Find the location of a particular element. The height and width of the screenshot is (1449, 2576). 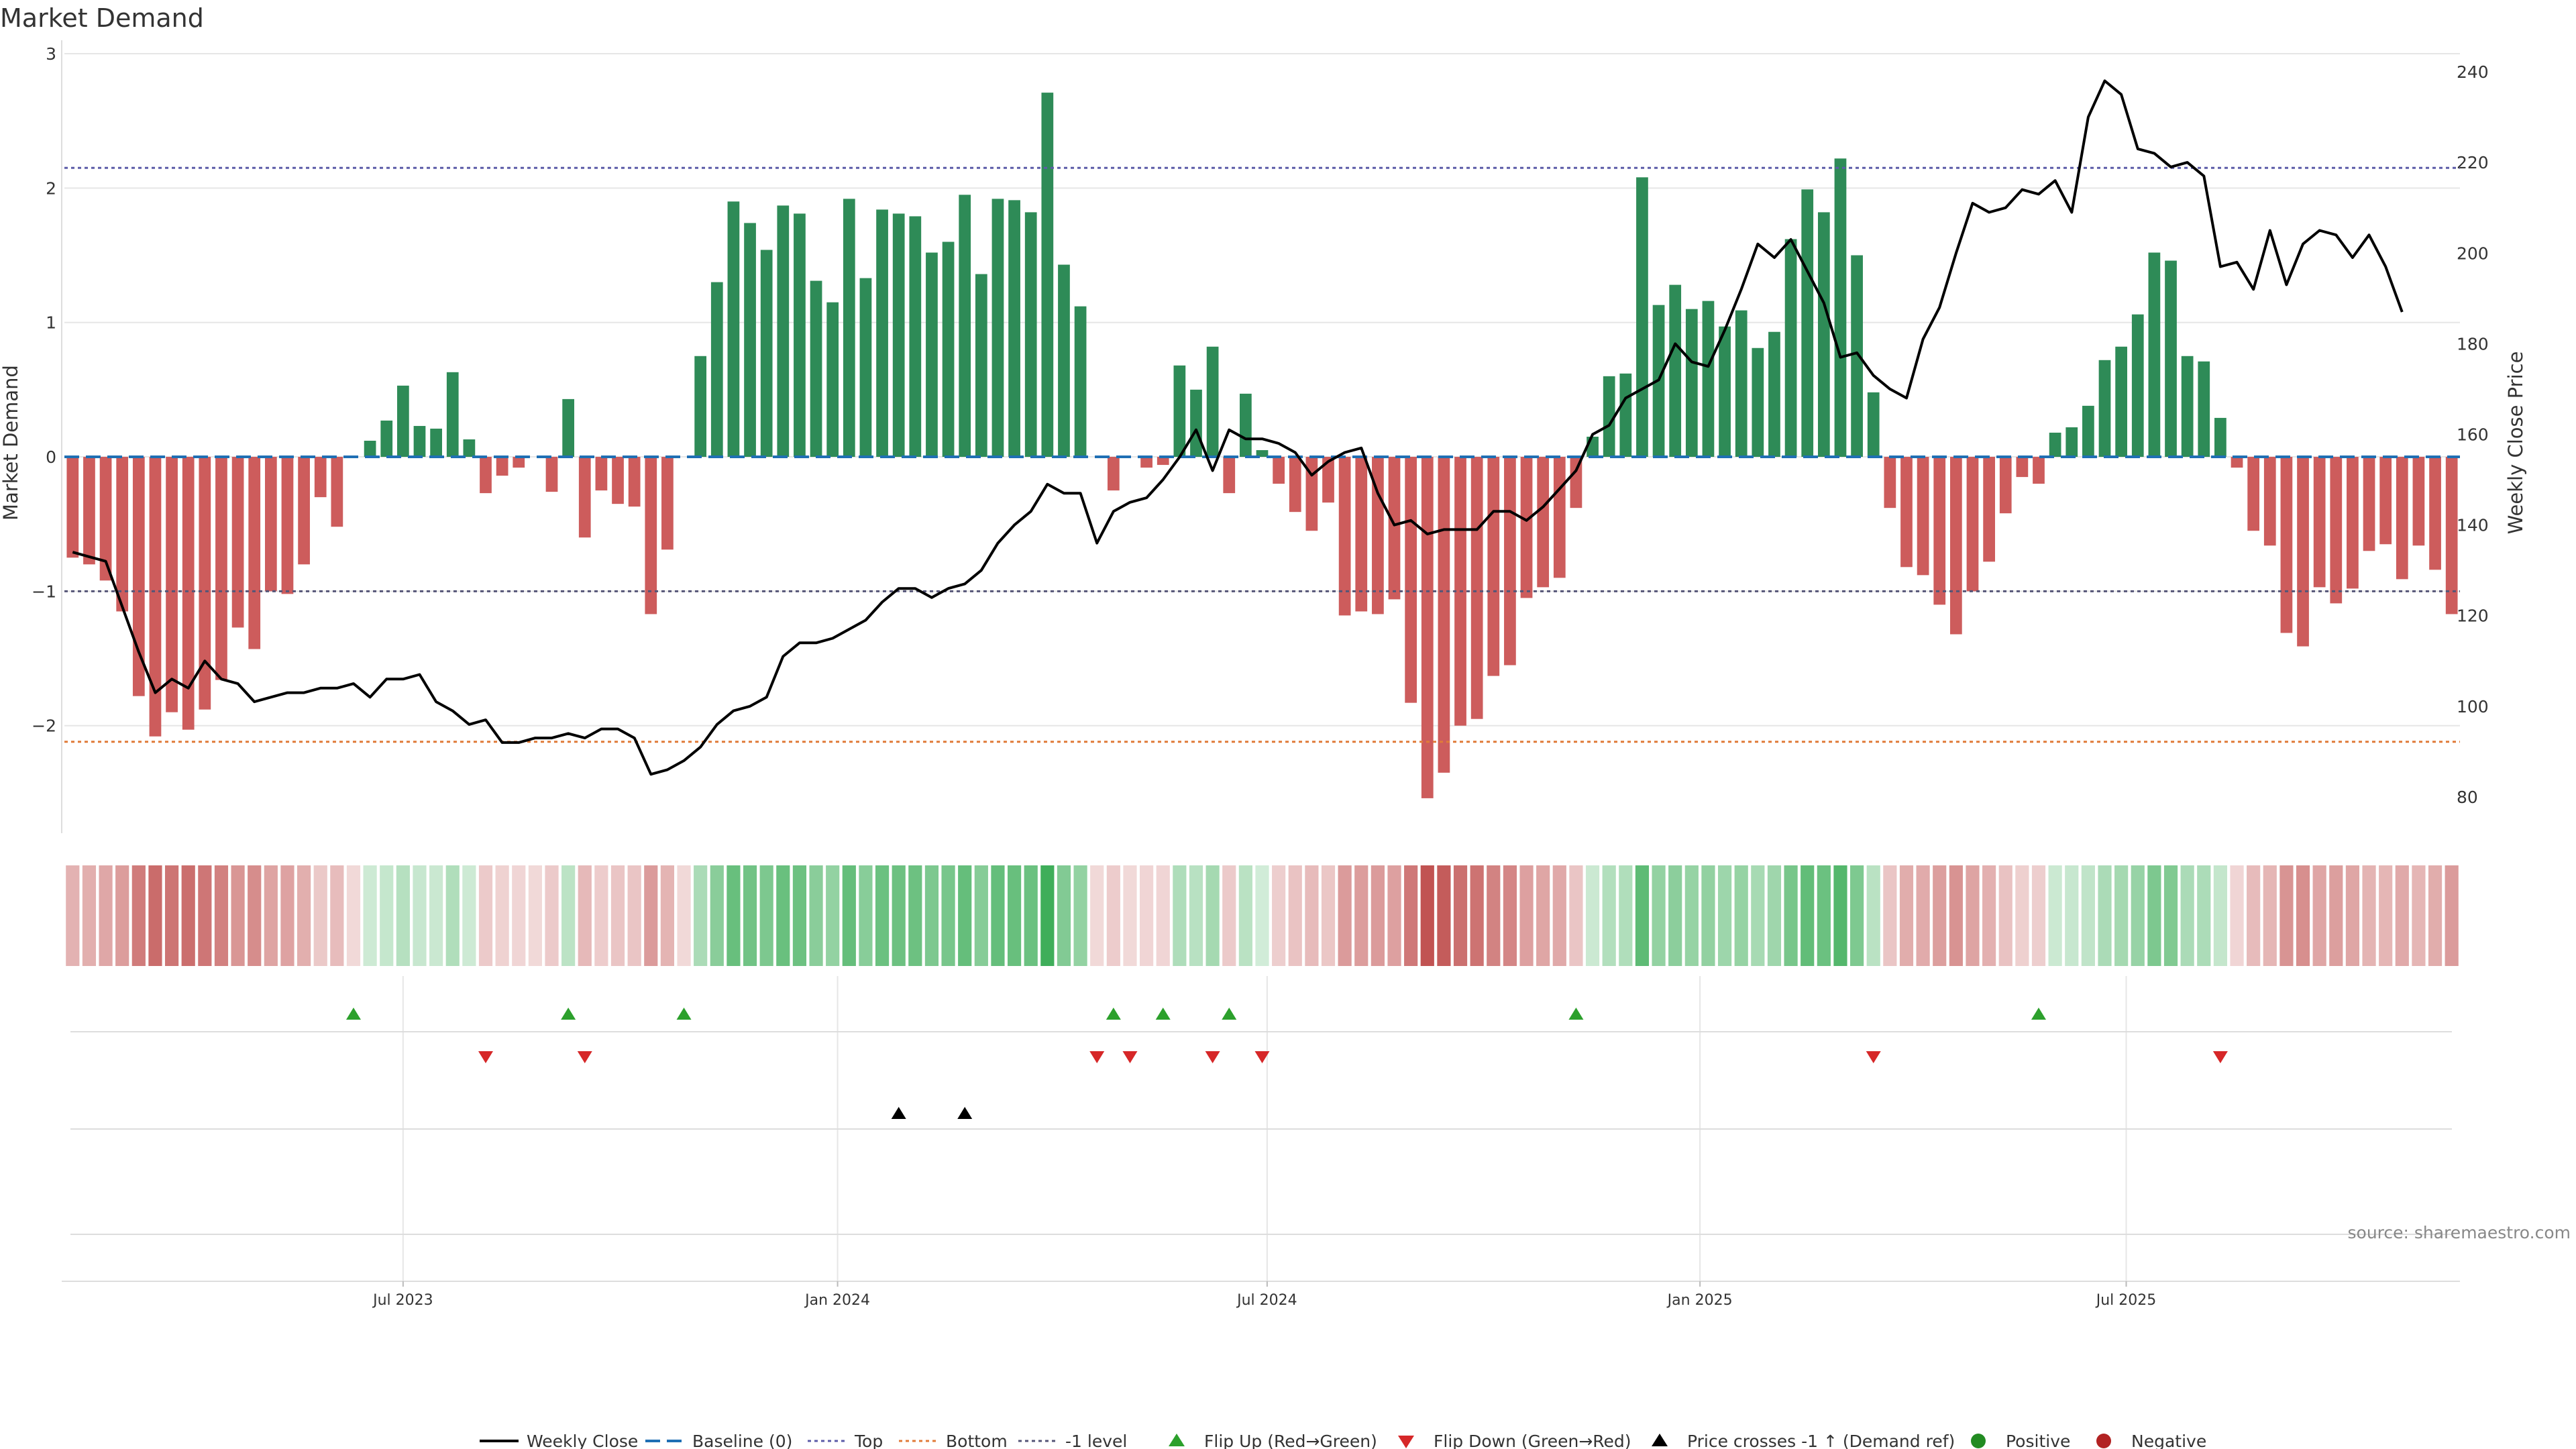

source-note: source: sharemaestro.com is located at coordinates (2459, 1232).